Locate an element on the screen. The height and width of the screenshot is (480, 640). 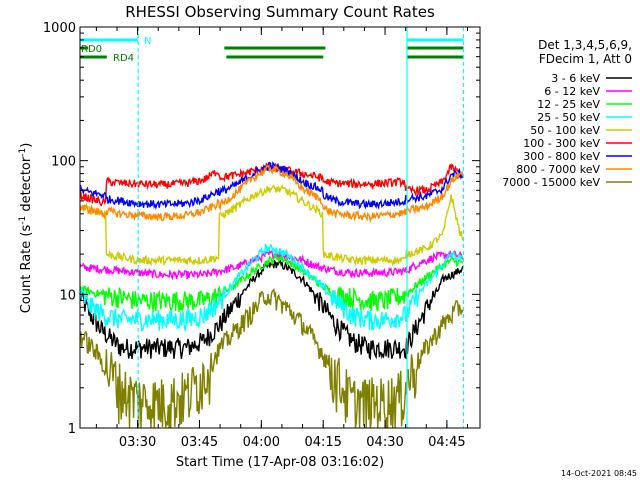
legend-label: 50 - 100 keV is located at coordinates (565, 130).